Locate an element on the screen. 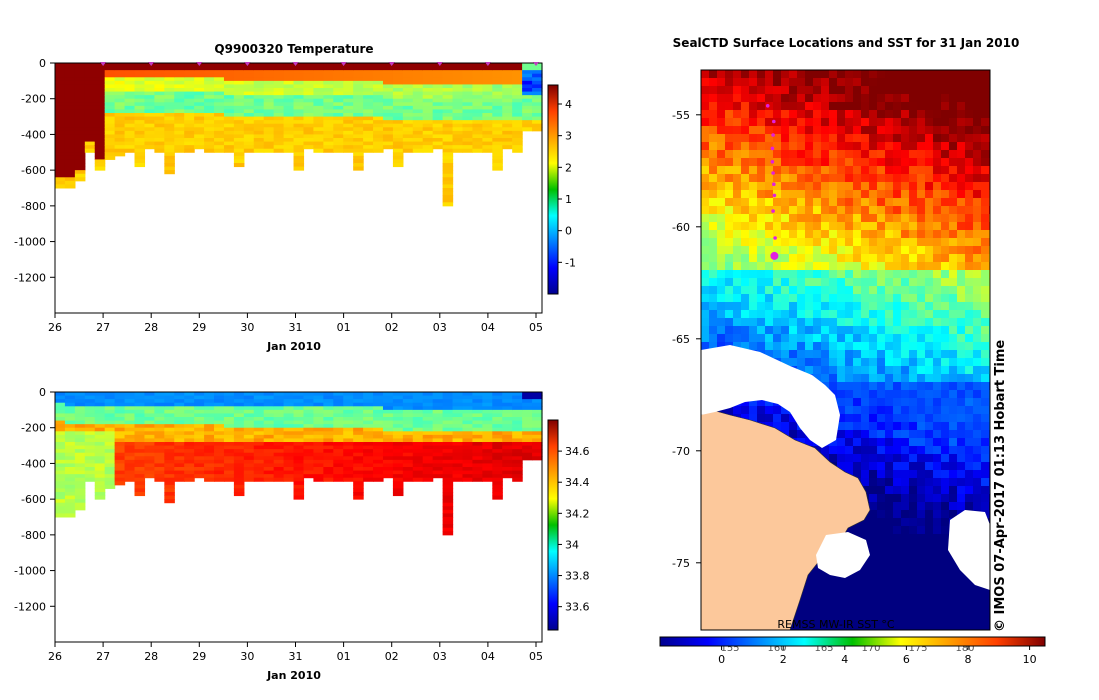 The width and height of the screenshot is (1099, 700). x-tick-label: 05 is located at coordinates (536, 327).